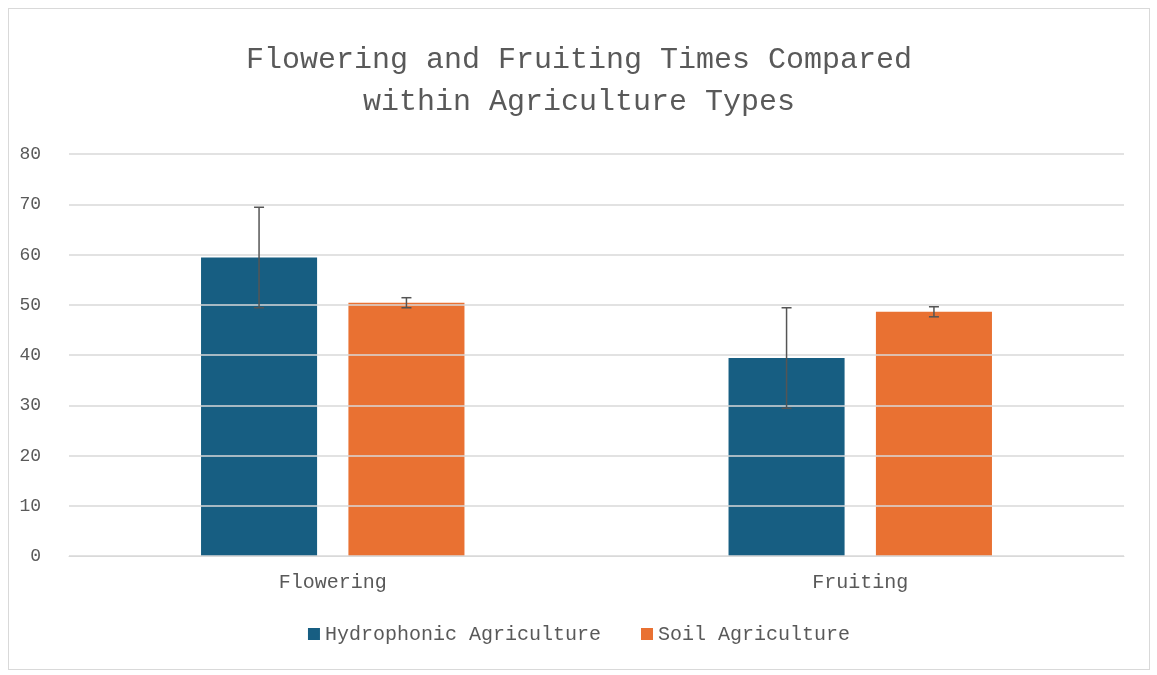 The width and height of the screenshot is (1157, 675). Describe the element at coordinates (754, 634) in the screenshot. I see `legend-label: Soil Agriculture` at that location.